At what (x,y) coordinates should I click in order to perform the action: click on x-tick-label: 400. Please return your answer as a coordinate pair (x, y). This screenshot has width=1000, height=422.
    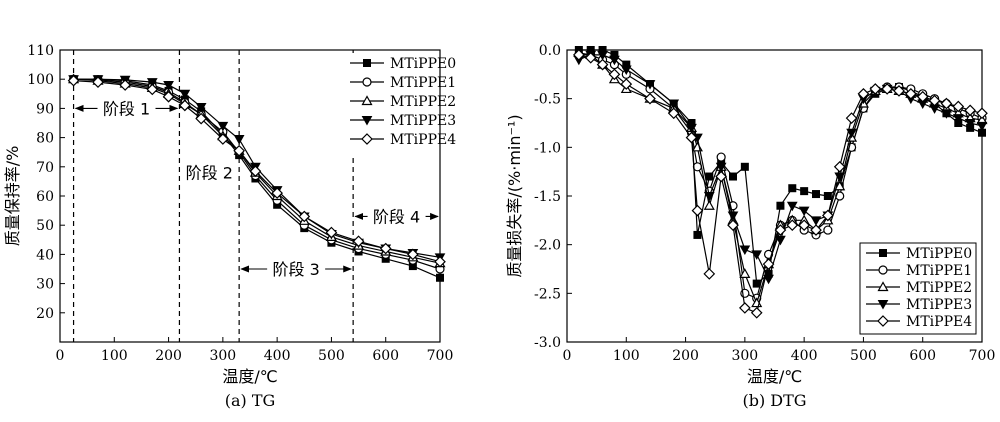
    Looking at the image, I should click on (804, 356).